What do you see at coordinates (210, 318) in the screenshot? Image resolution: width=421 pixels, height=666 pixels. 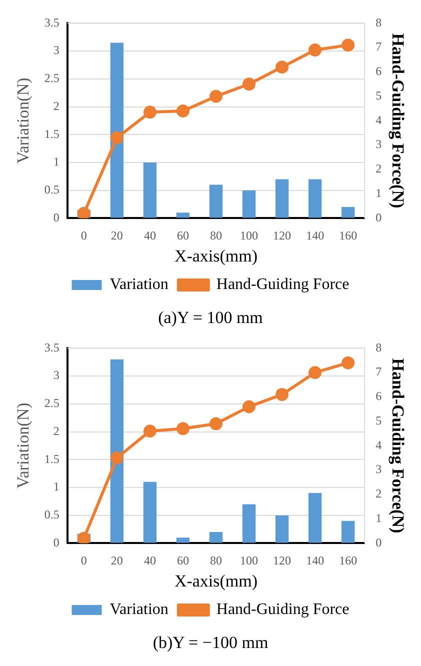 I see `text: (a)Y = 100 mm` at bounding box center [210, 318].